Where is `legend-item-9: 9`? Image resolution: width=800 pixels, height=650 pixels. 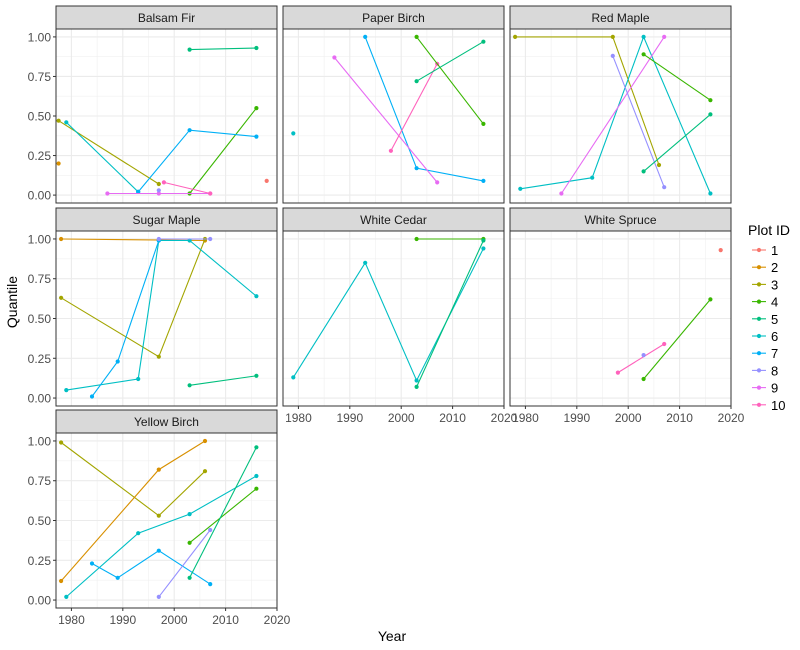 legend-item-9: 9 is located at coordinates (765, 388).